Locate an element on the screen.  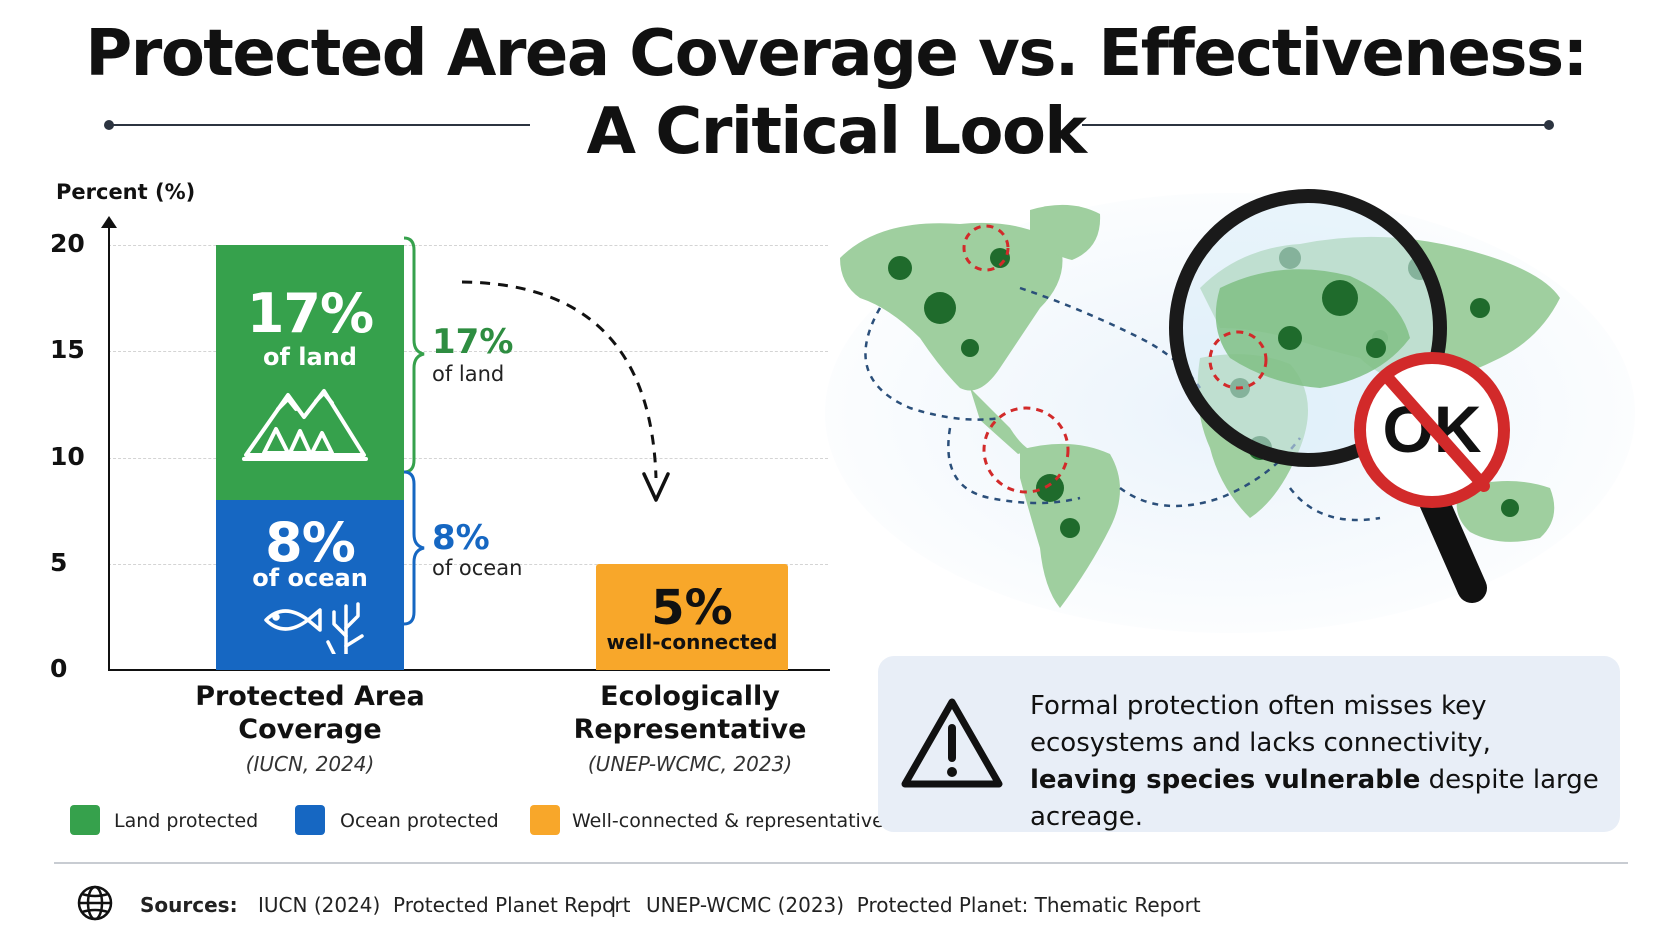
mountain-tree-icon is located at coordinates (305, 425).